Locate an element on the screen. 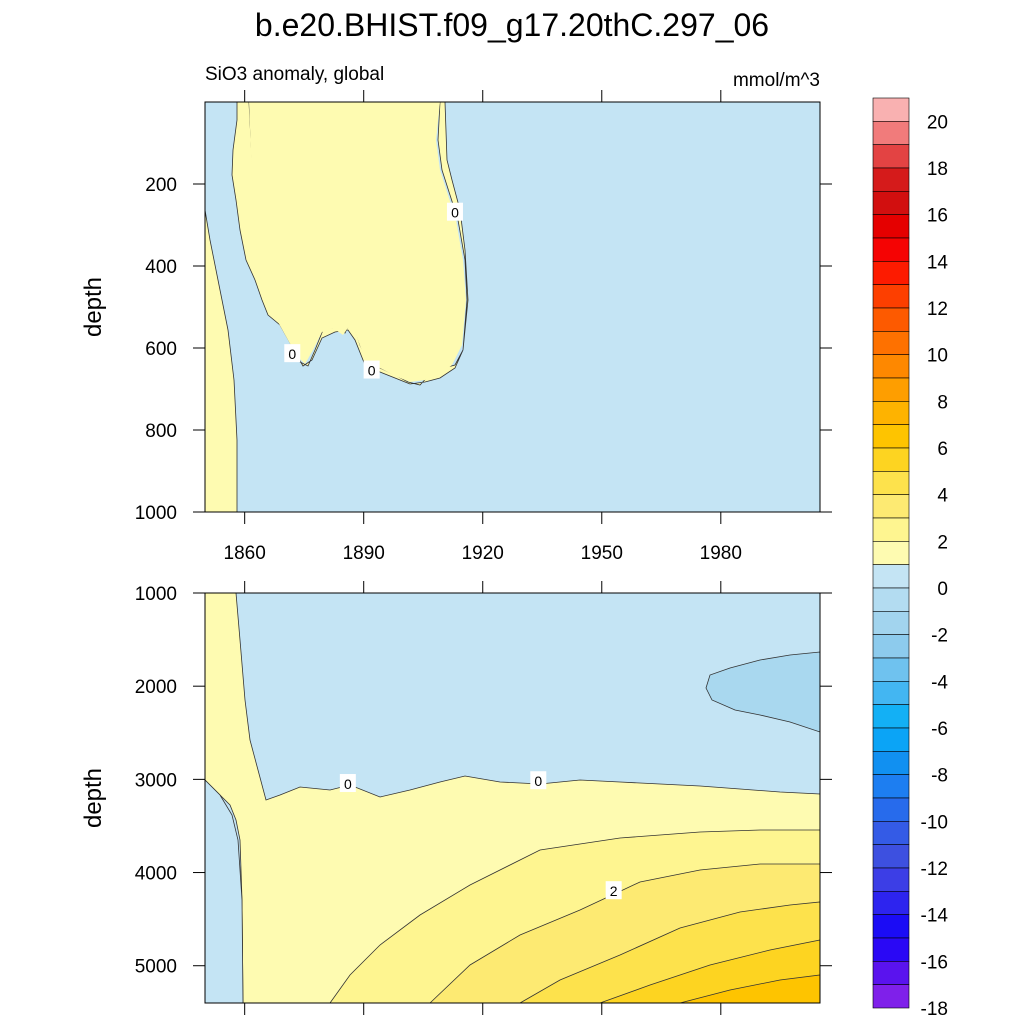 Image resolution: width=1024 pixels, height=1024 pixels. colorbar-label: 12 is located at coordinates (937, 309).